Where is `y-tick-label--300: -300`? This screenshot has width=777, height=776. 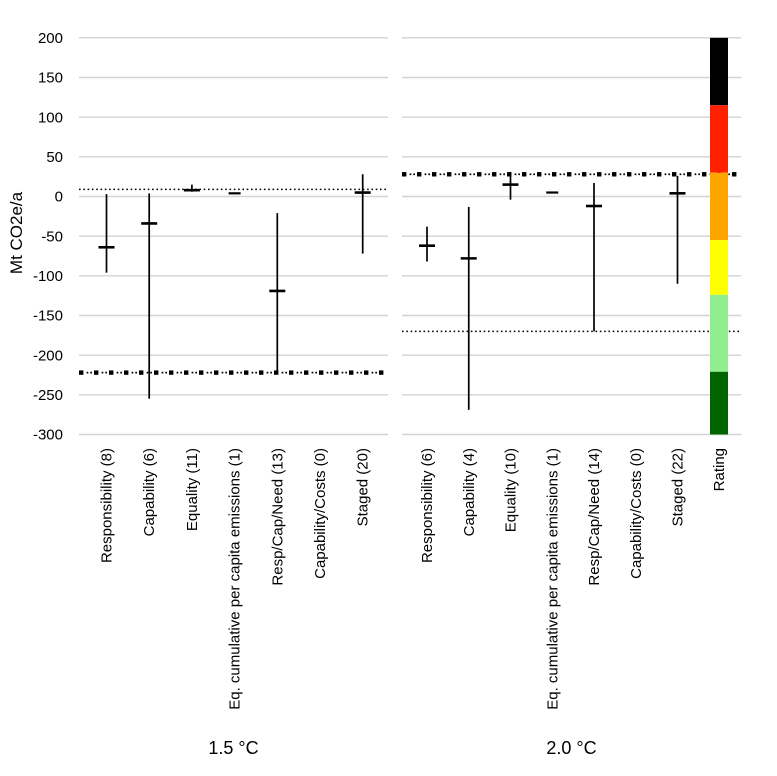 y-tick-label--300: -300 is located at coordinates (48, 435).